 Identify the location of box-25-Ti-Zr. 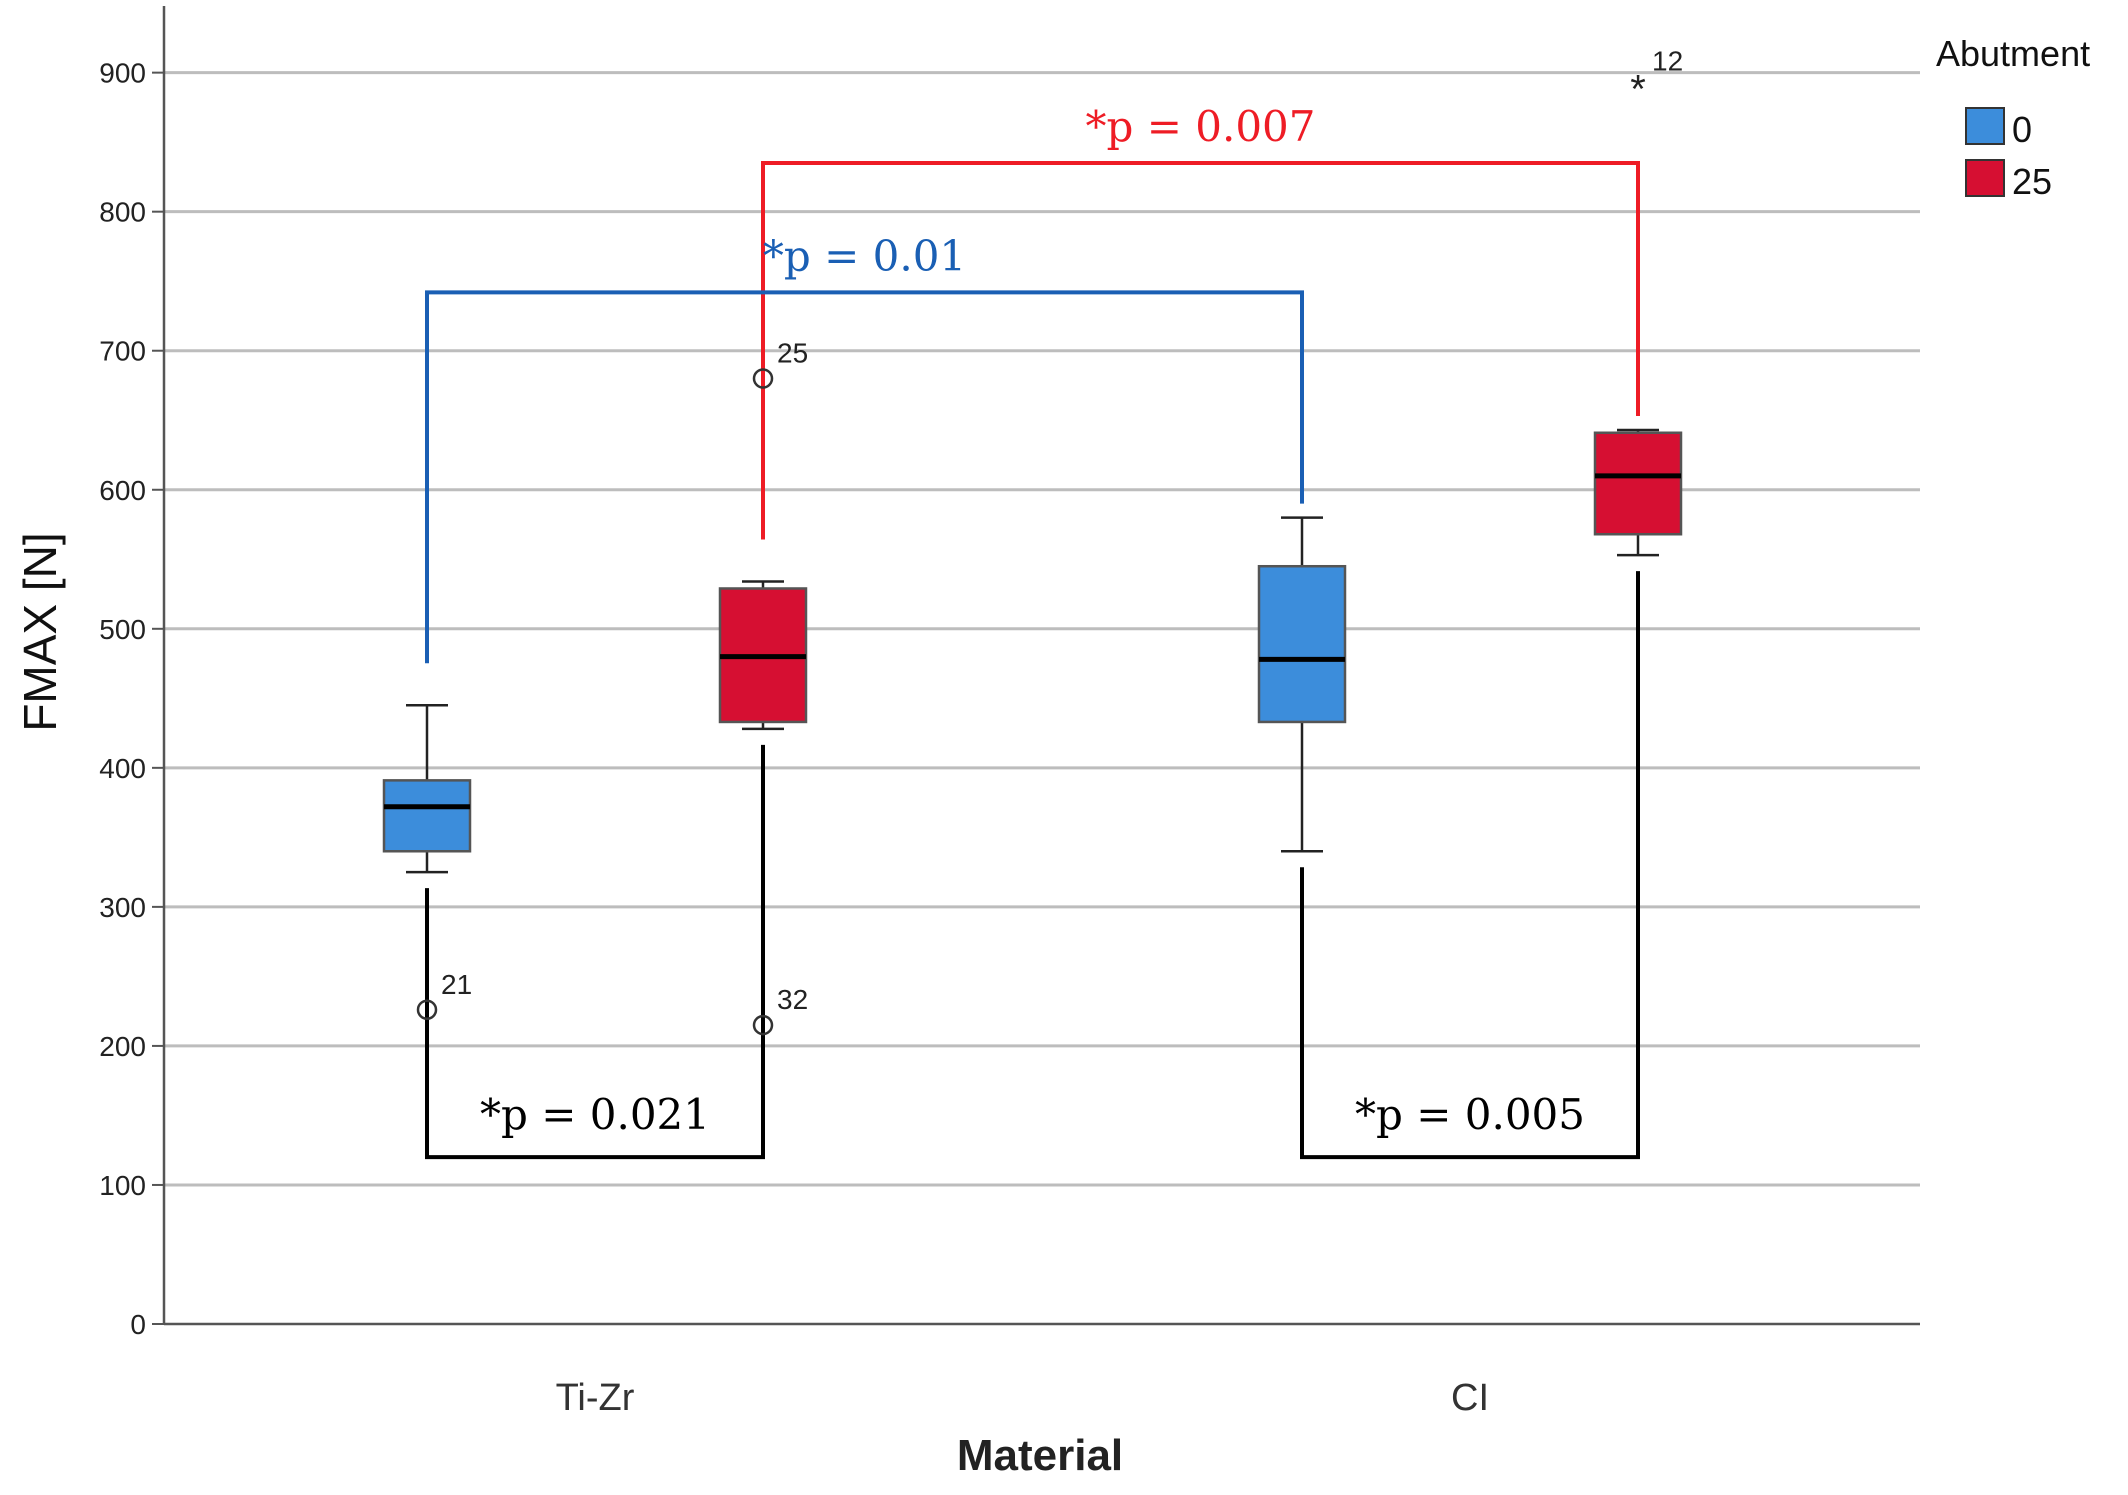
(763, 655).